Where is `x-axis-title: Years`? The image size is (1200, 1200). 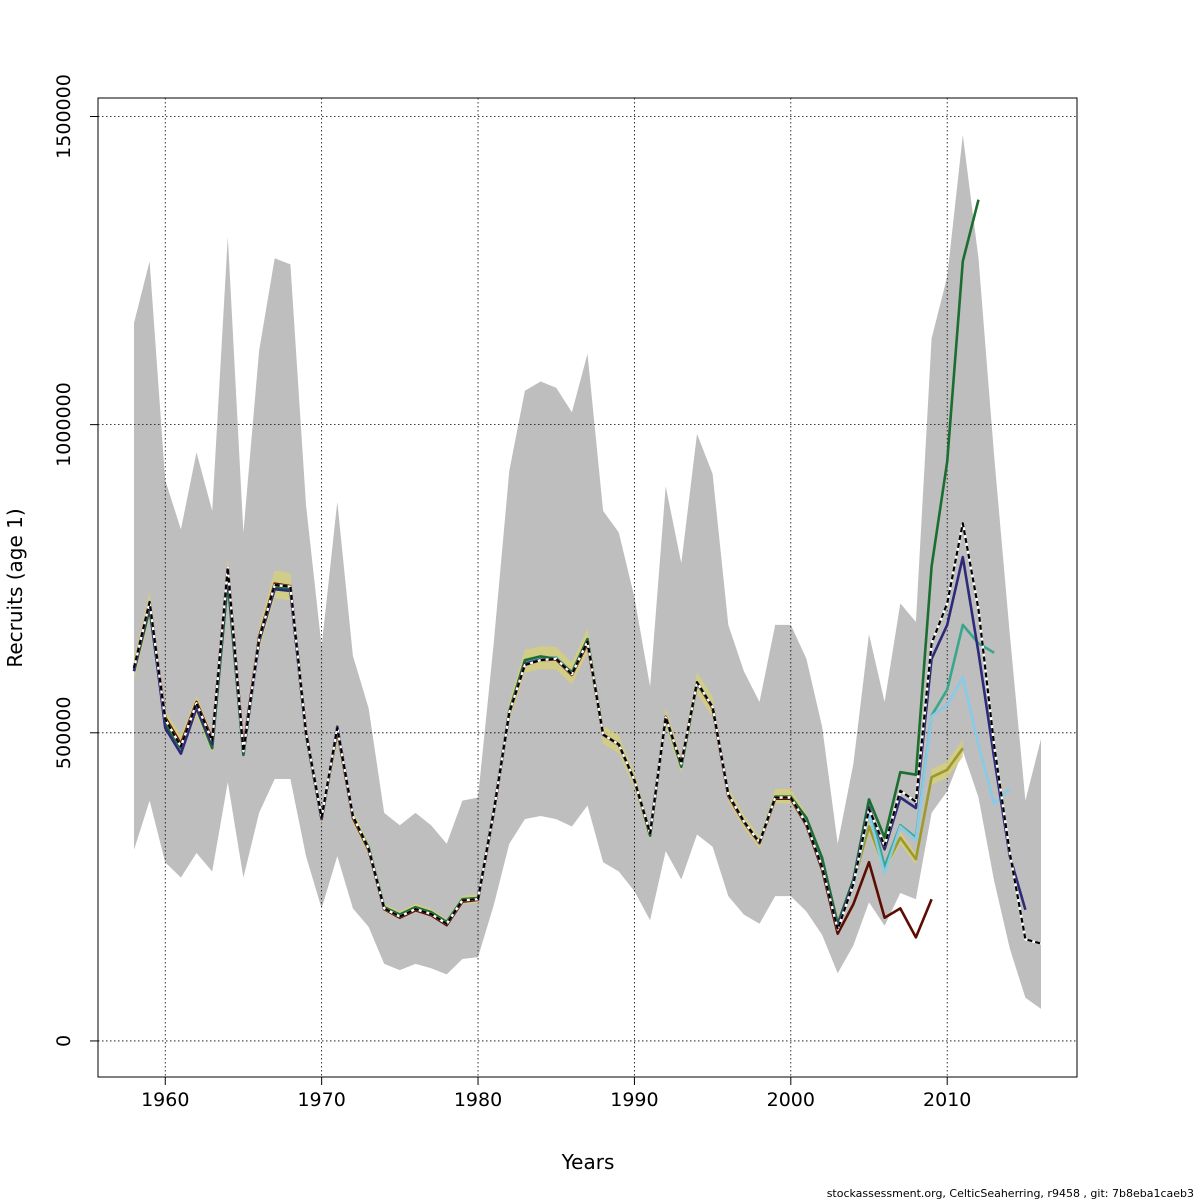
x-axis-title: Years is located at coordinates (588, 1162).